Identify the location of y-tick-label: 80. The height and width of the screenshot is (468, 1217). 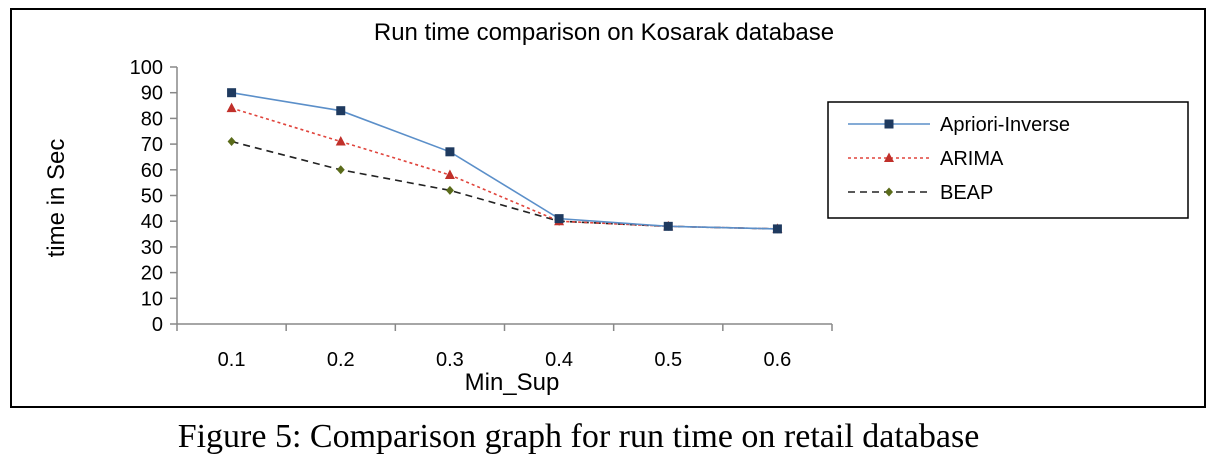
(152, 119).